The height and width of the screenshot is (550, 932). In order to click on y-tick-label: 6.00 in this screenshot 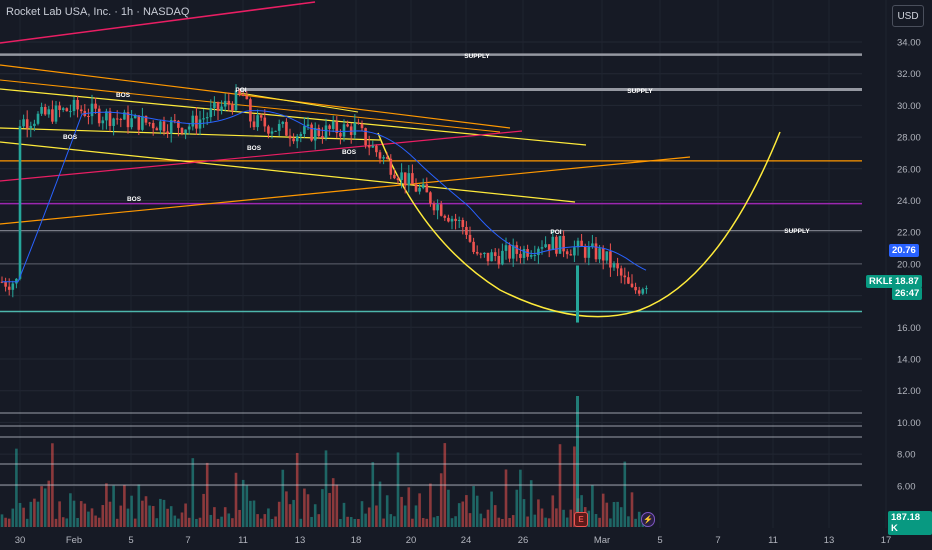, I will do `click(906, 486)`.